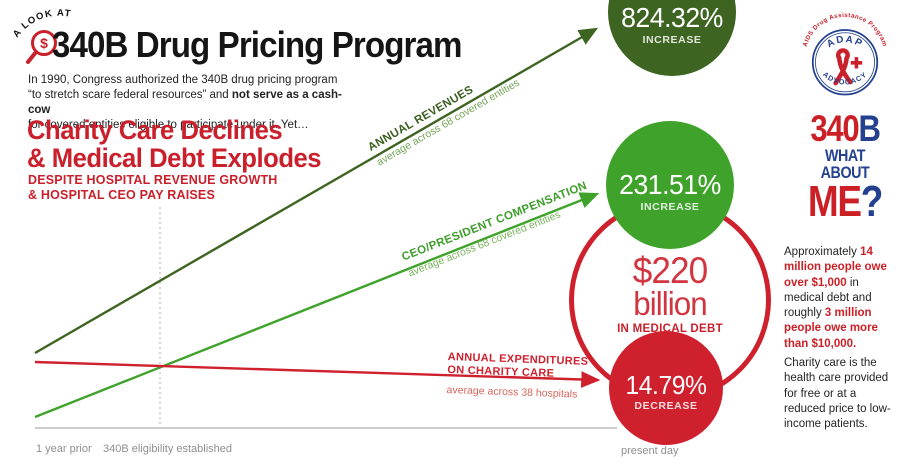 The width and height of the screenshot is (900, 471). Describe the element at coordinates (670, 207) in the screenshot. I see `compensation-stat-label: INCREASE` at that location.